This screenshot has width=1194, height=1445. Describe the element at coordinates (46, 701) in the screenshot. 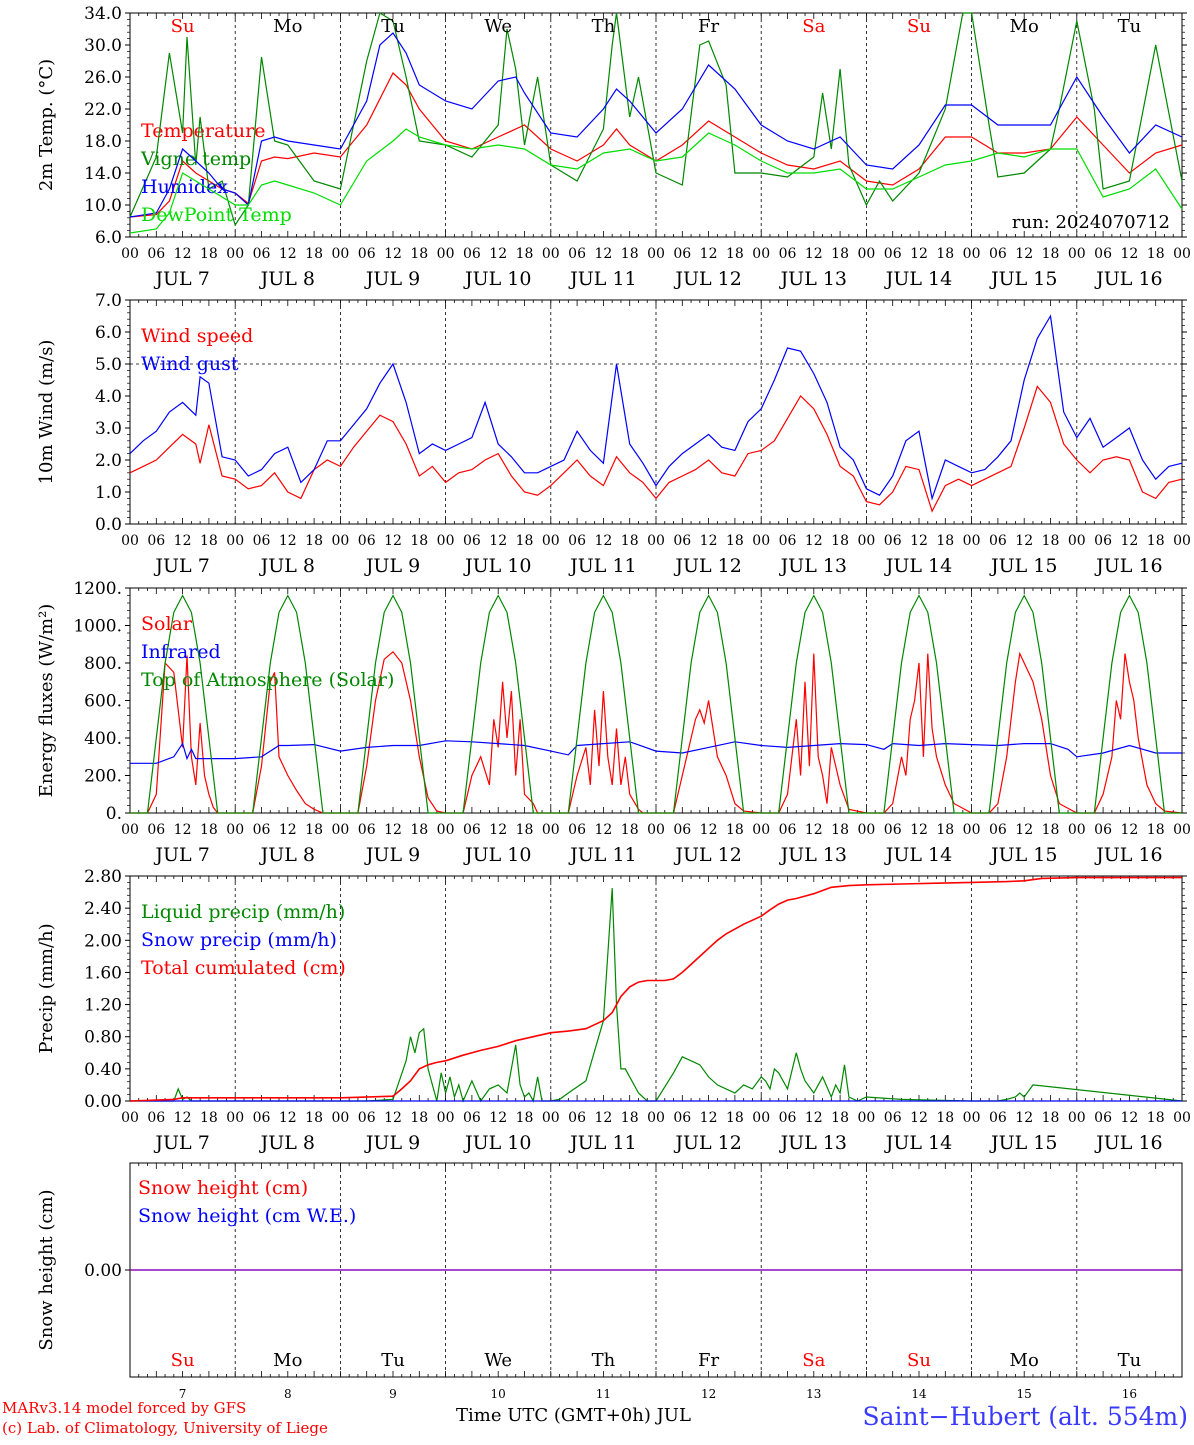

I see `y-axis-label: Energy fluxes (W/m²)` at that location.